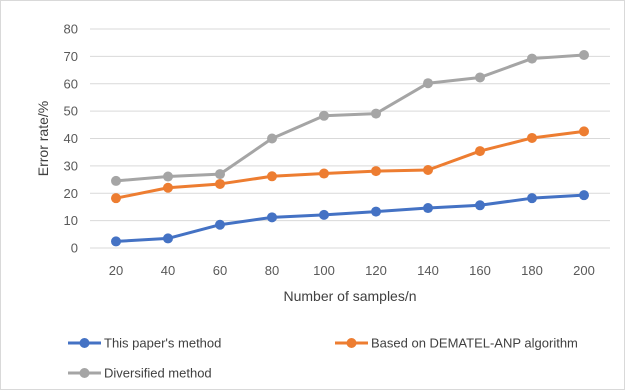 This screenshot has width=627, height=392. I want to click on x-tick-label: 40, so click(168, 270).